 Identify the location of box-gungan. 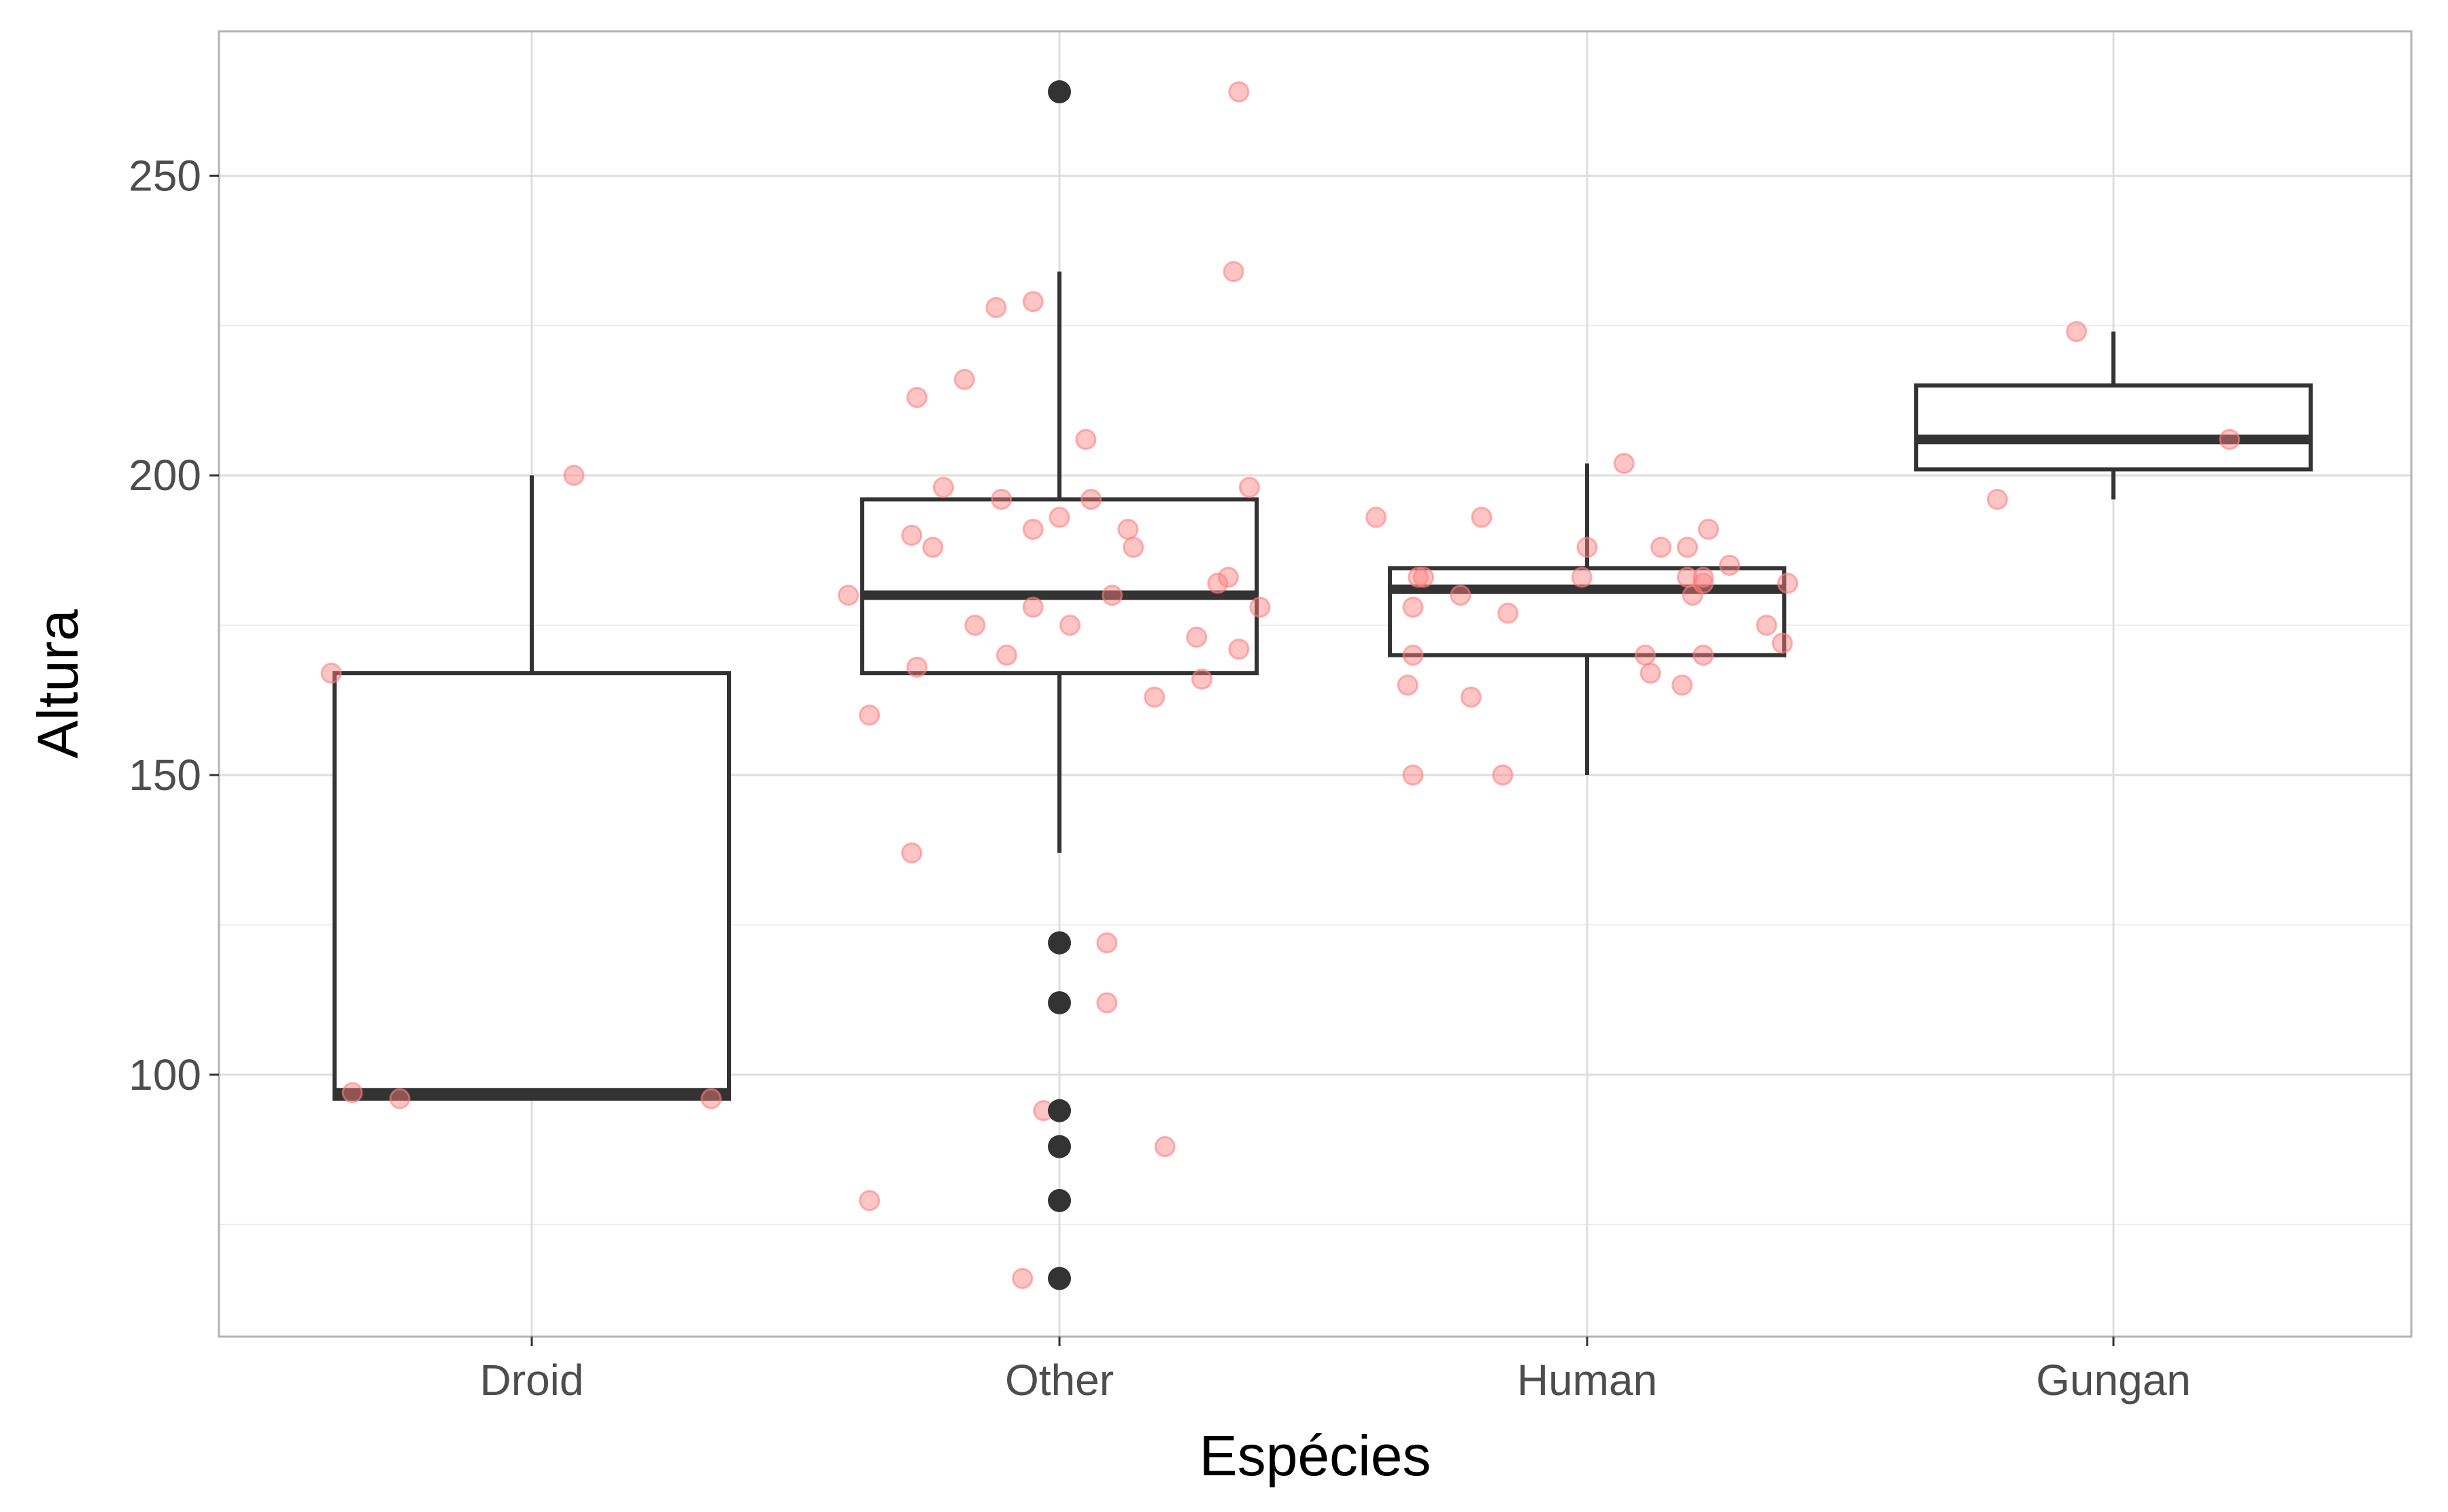
(2114, 415).